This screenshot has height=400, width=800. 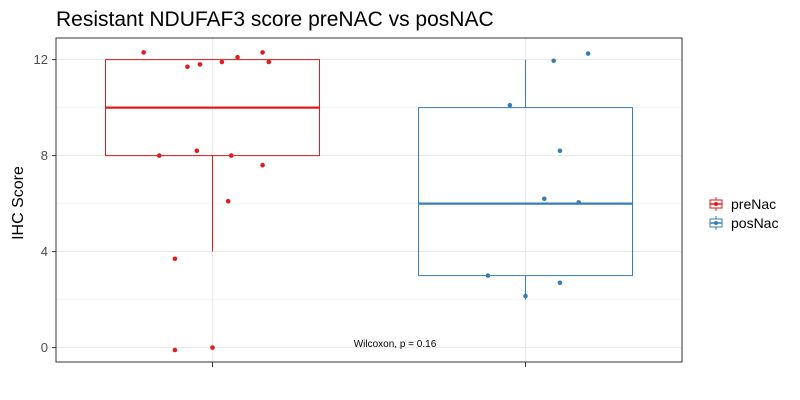 What do you see at coordinates (275, 19) in the screenshot?
I see `chart-title: Resistant NDUFAF3 score preNAC vs posNAC` at bounding box center [275, 19].